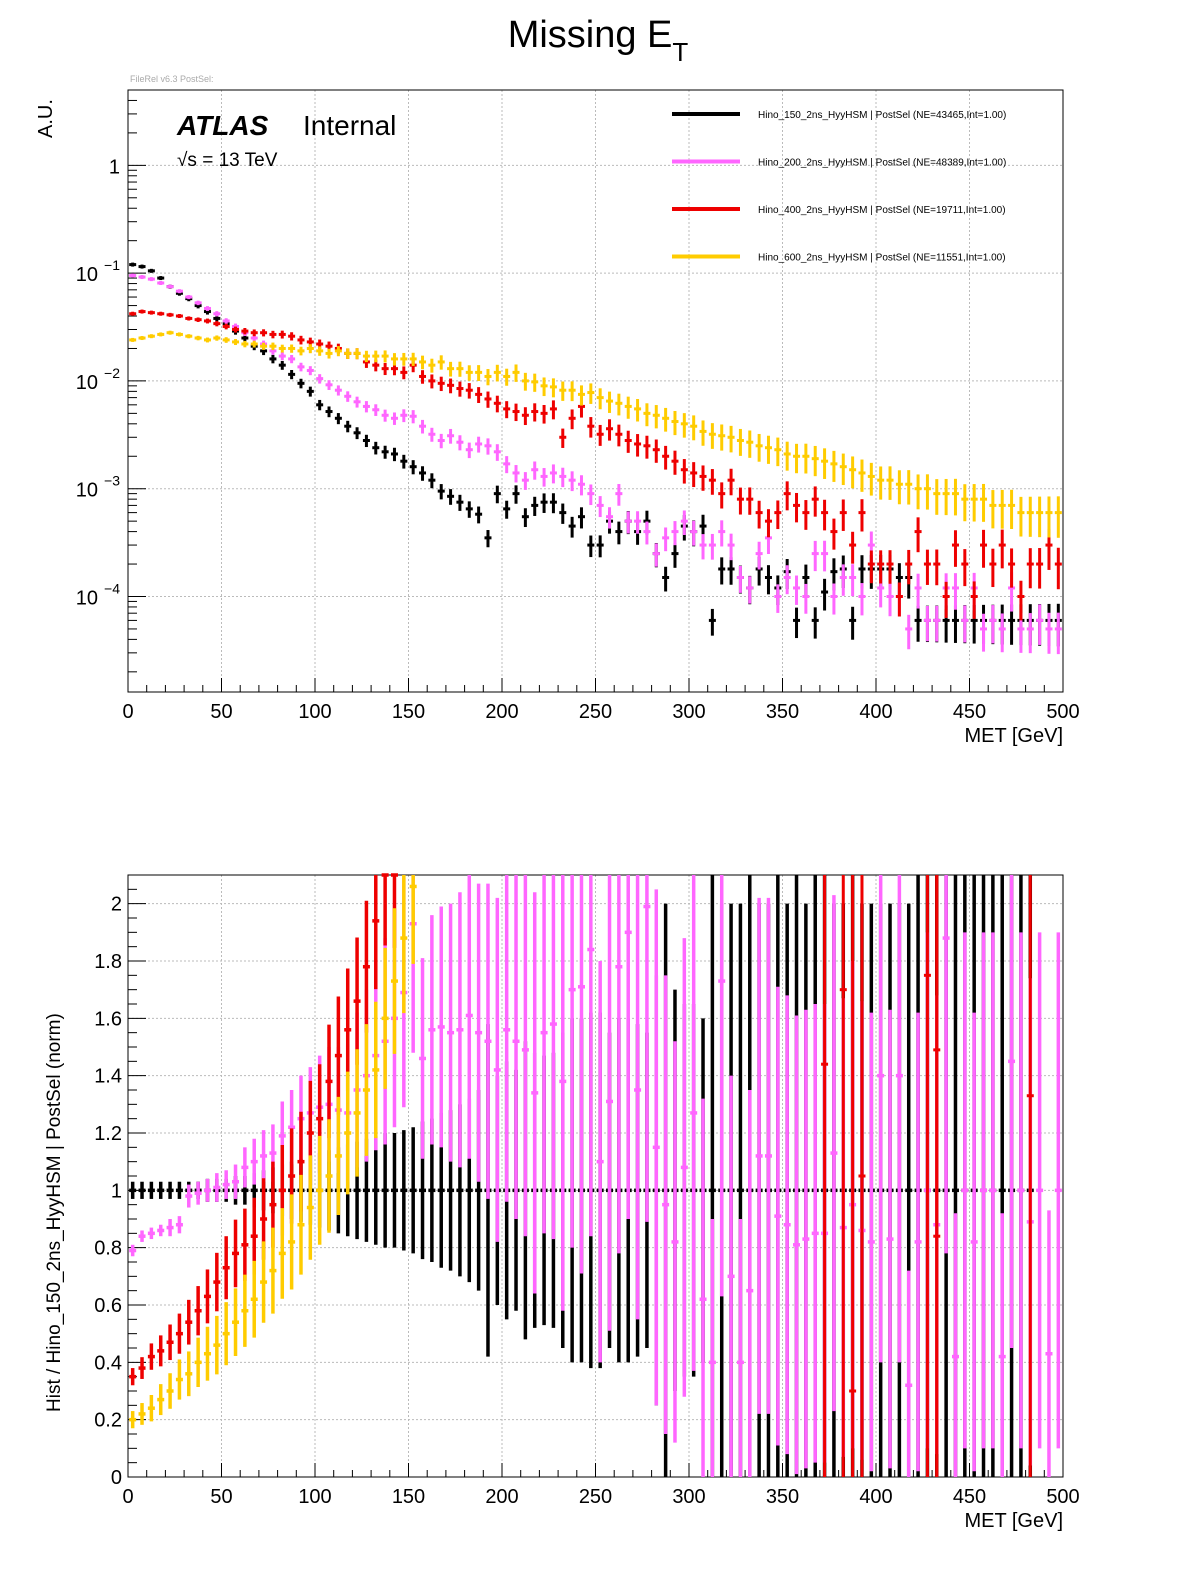  Describe the element at coordinates (112, 481) in the screenshot. I see `y-tick-exponent: −3` at that location.